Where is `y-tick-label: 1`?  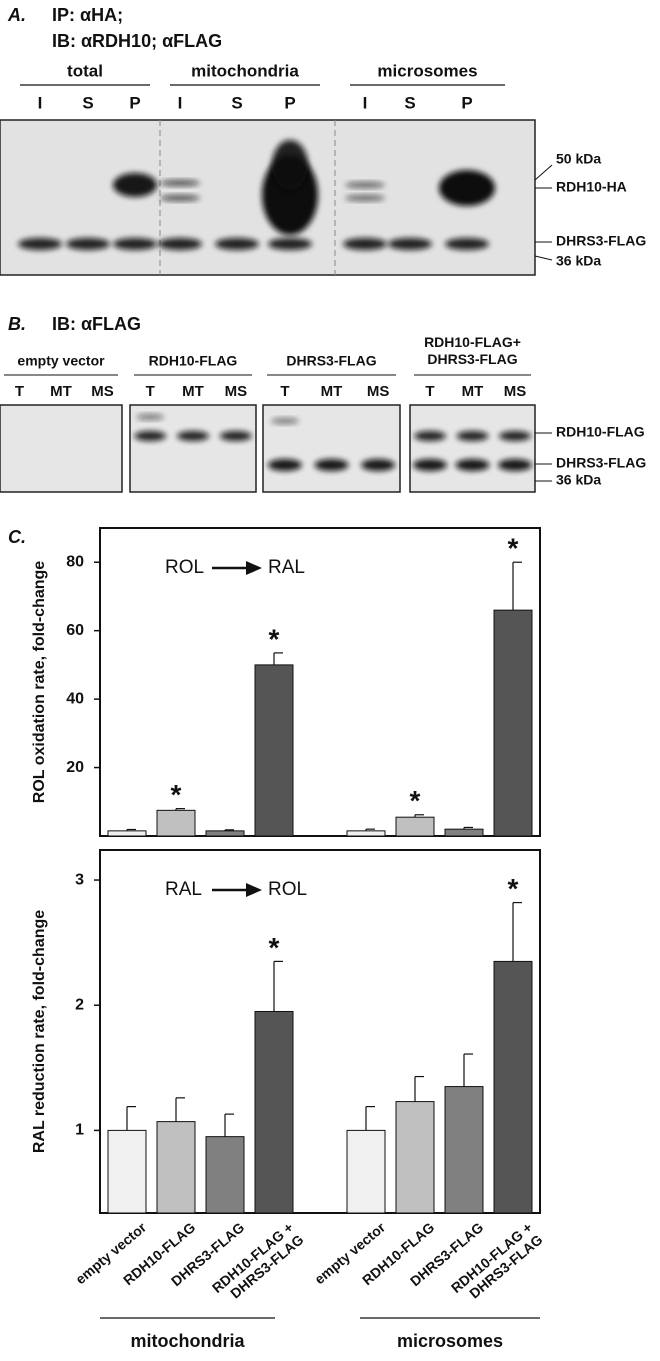 y-tick-label: 1 is located at coordinates (79, 1130).